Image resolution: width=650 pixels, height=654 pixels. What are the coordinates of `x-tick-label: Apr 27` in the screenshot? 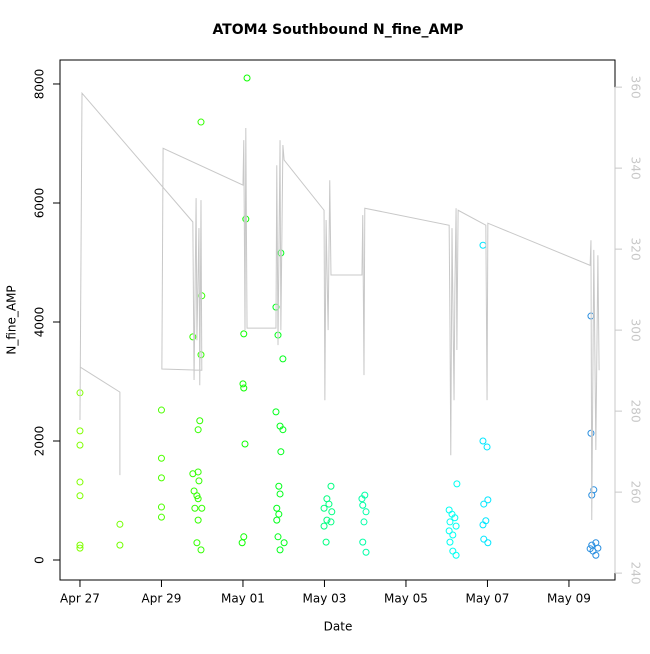 It's located at (80, 599).